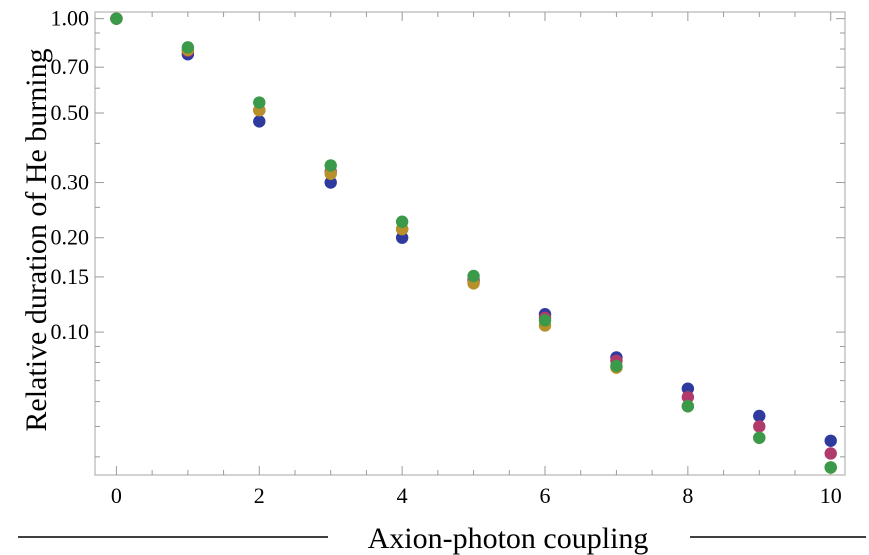  What do you see at coordinates (36, 239) in the screenshot?
I see `y-axis-title: Relative duration of He burning` at bounding box center [36, 239].